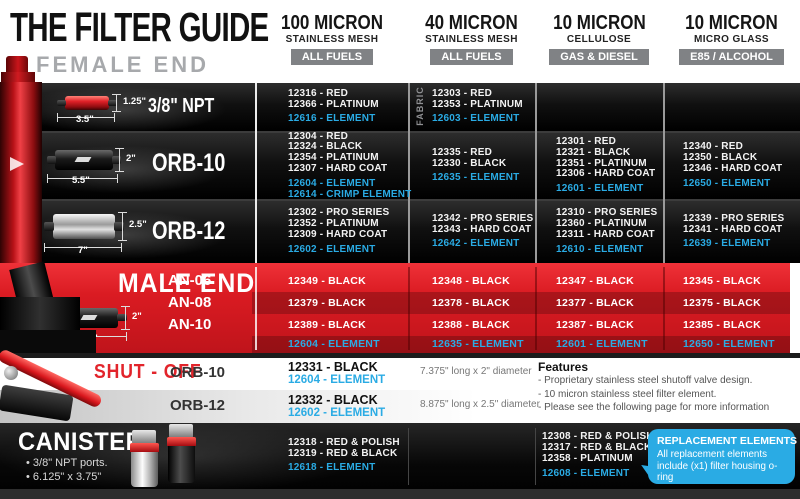  Describe the element at coordinates (722, 281) in the screenshot. I see `cell-an06-microglass: 12345 - BLACK` at that location.